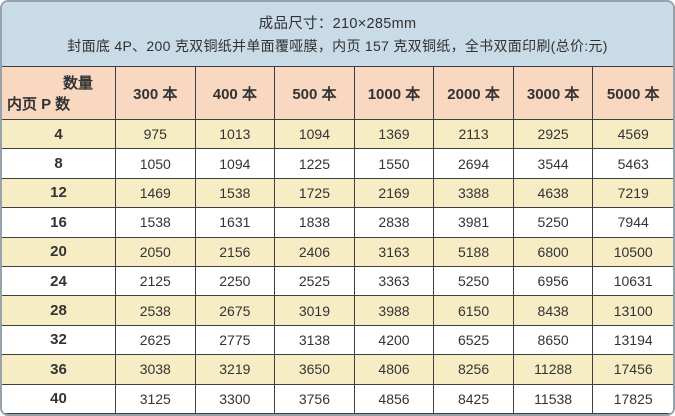 The width and height of the screenshot is (675, 416). What do you see at coordinates (633, 340) in the screenshot?
I see `price-cell: 13194` at bounding box center [633, 340].